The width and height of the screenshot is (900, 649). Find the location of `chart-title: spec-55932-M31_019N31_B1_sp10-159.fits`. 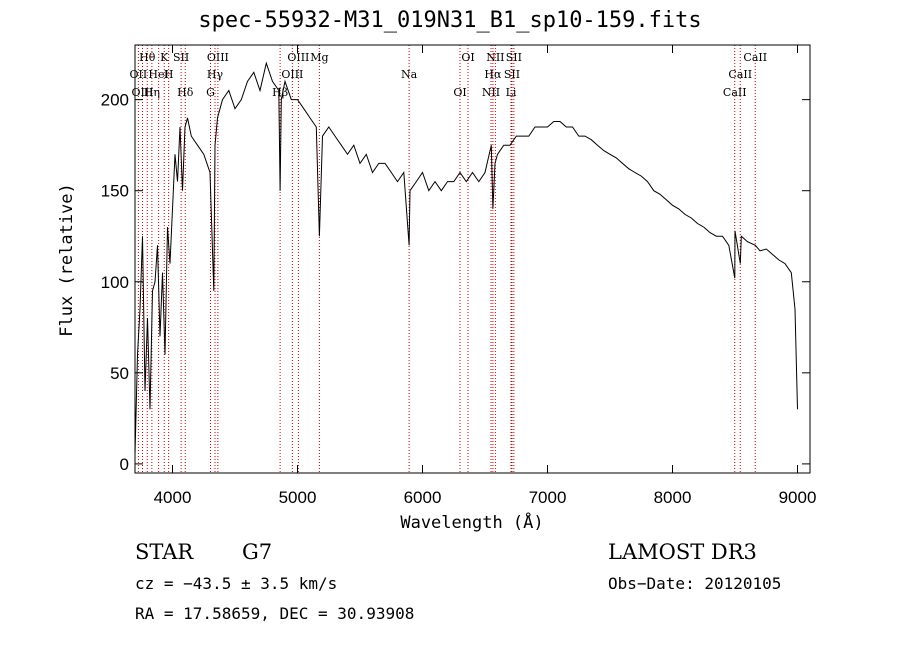

chart-title: spec-55932-M31_019N31_B1_sp10-159.fits is located at coordinates (450, 20).